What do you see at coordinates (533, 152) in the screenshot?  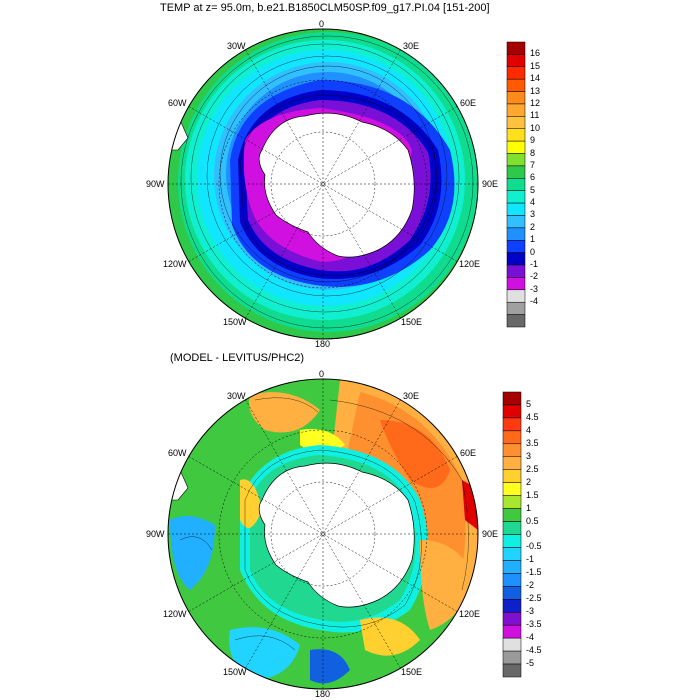 I see `colorbar-level-label: 8` at bounding box center [533, 152].